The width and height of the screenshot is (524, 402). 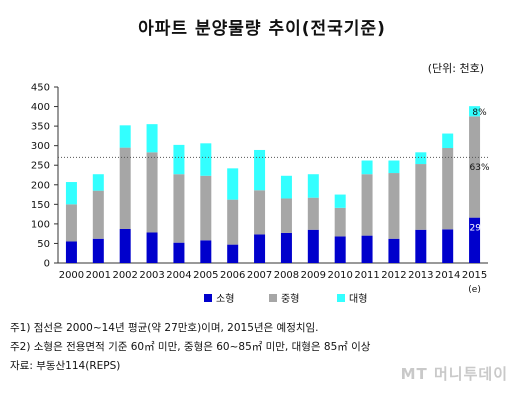 What do you see at coordinates (394, 167) in the screenshot?
I see `bar-대형-2012` at bounding box center [394, 167].